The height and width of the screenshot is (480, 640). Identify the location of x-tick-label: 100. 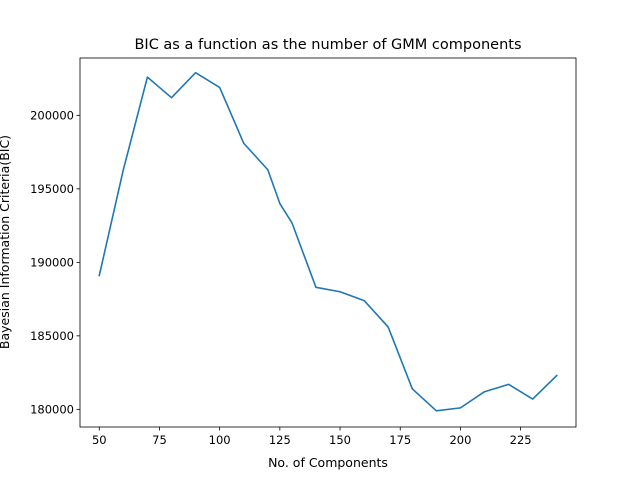
(220, 440).